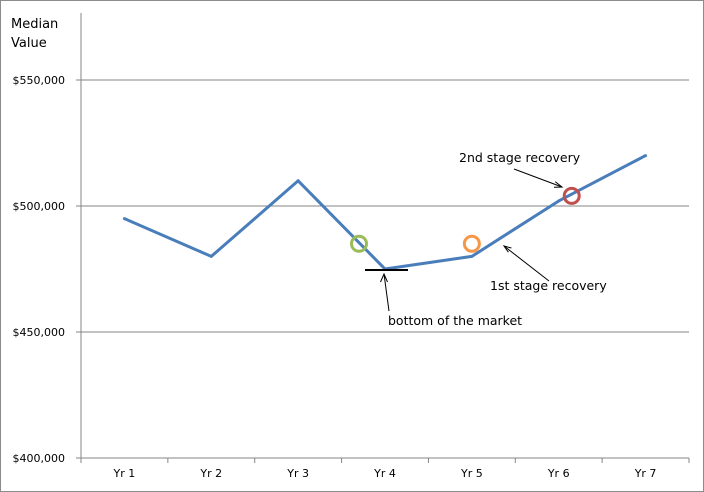 The height and width of the screenshot is (492, 704). What do you see at coordinates (526, 263) in the screenshot?
I see `arrow-1st-stage-recovery` at bounding box center [526, 263].